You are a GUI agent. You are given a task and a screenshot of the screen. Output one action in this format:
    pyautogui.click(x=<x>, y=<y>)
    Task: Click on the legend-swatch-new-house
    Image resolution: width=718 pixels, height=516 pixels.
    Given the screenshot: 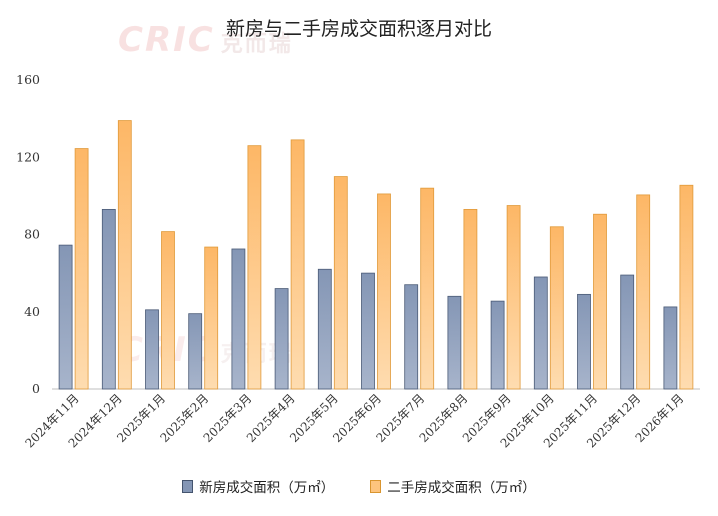 What is the action you would take?
    pyautogui.click(x=188, y=486)
    